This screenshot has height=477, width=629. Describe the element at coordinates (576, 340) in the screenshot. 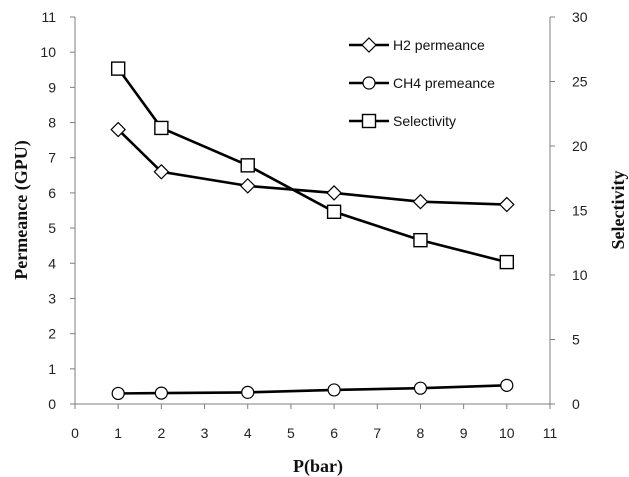

I see `right-y-tick-label: 5` at that location.